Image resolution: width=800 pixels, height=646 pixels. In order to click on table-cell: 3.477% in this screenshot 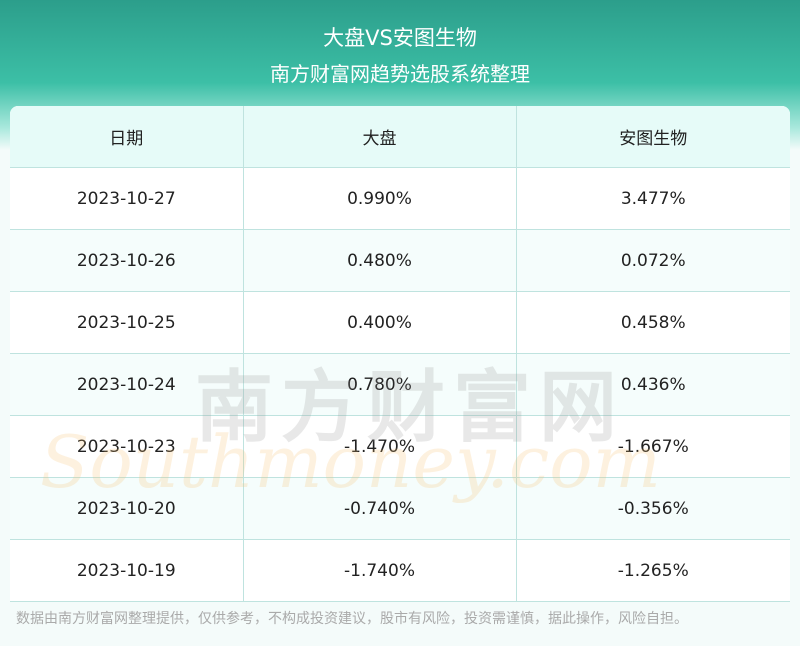, I will do `click(653, 198)`.